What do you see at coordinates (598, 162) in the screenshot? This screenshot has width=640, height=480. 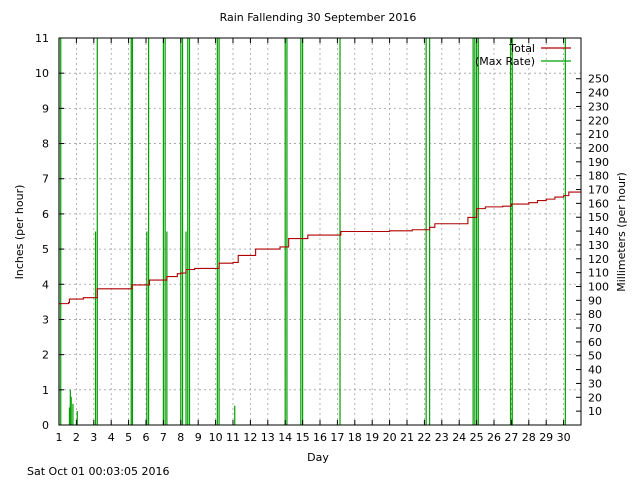 I see `y2-tick-label: 190` at bounding box center [598, 162].